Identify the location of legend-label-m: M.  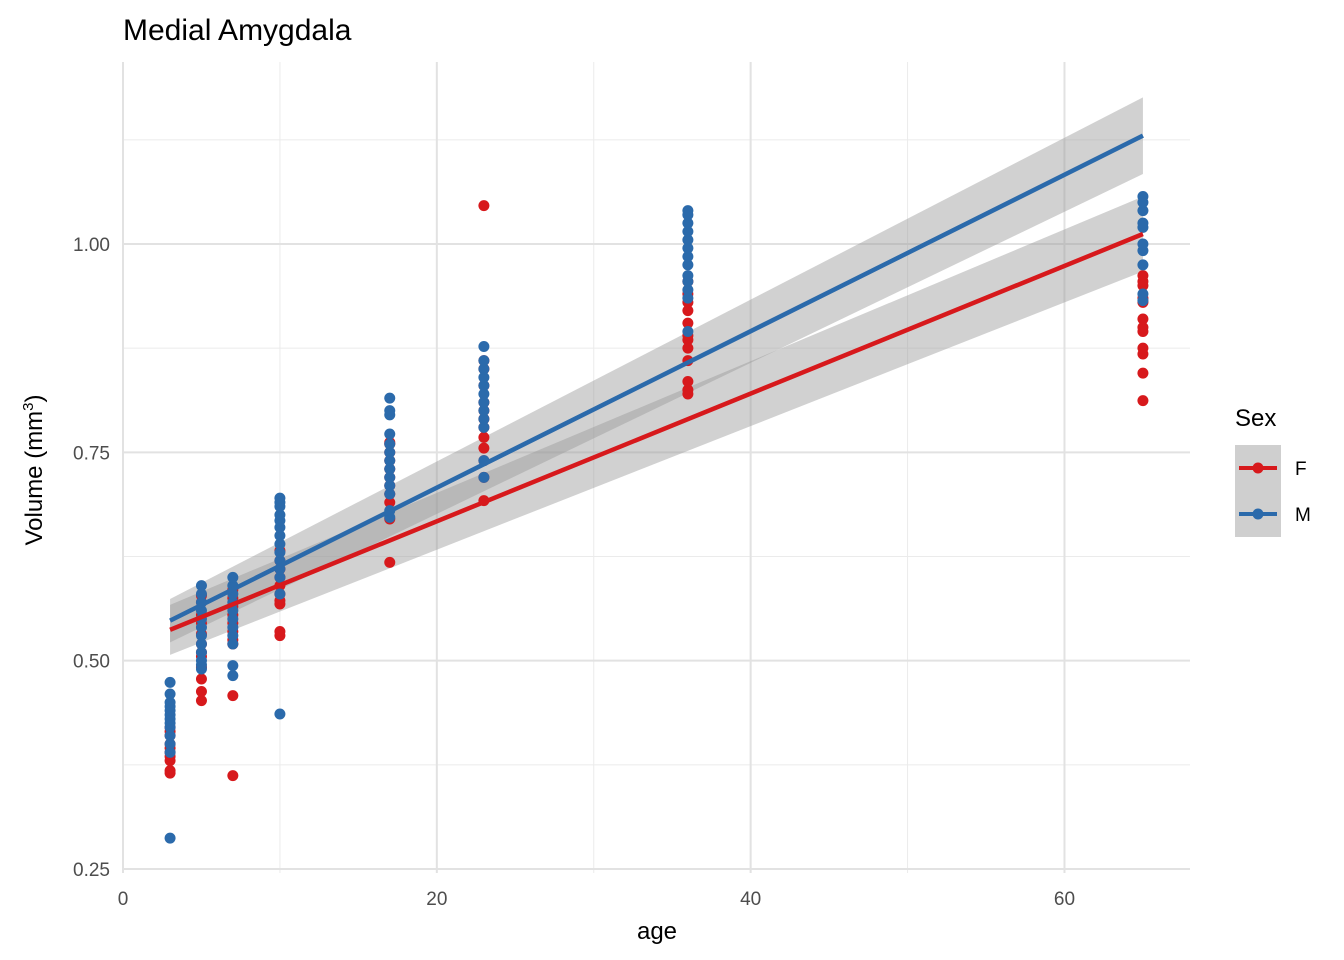
(1303, 515).